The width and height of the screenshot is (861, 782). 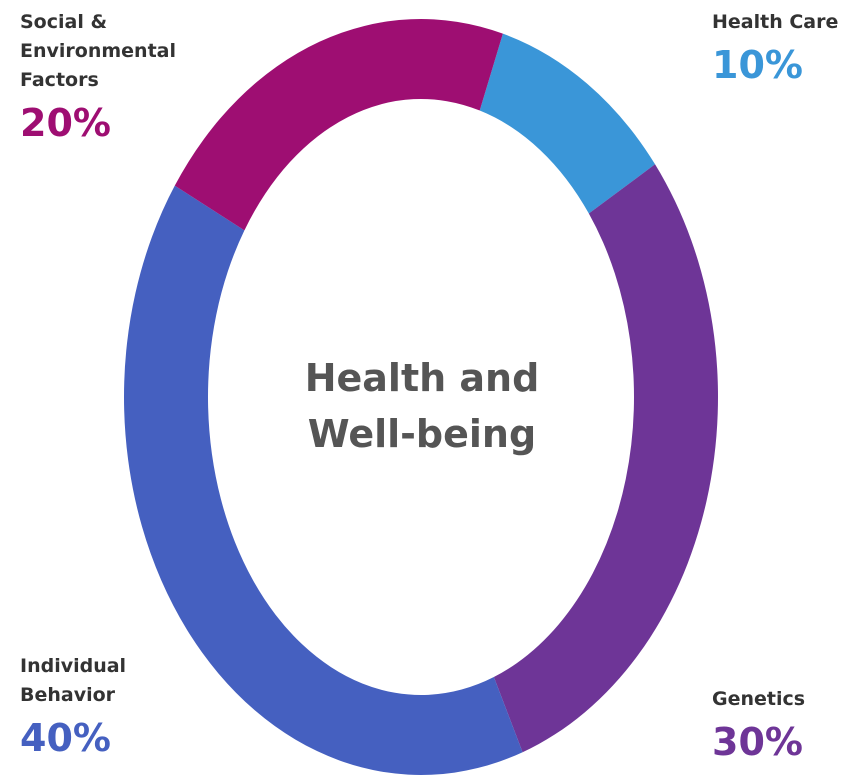 I want to click on value-label: 10%, so click(x=757, y=65).